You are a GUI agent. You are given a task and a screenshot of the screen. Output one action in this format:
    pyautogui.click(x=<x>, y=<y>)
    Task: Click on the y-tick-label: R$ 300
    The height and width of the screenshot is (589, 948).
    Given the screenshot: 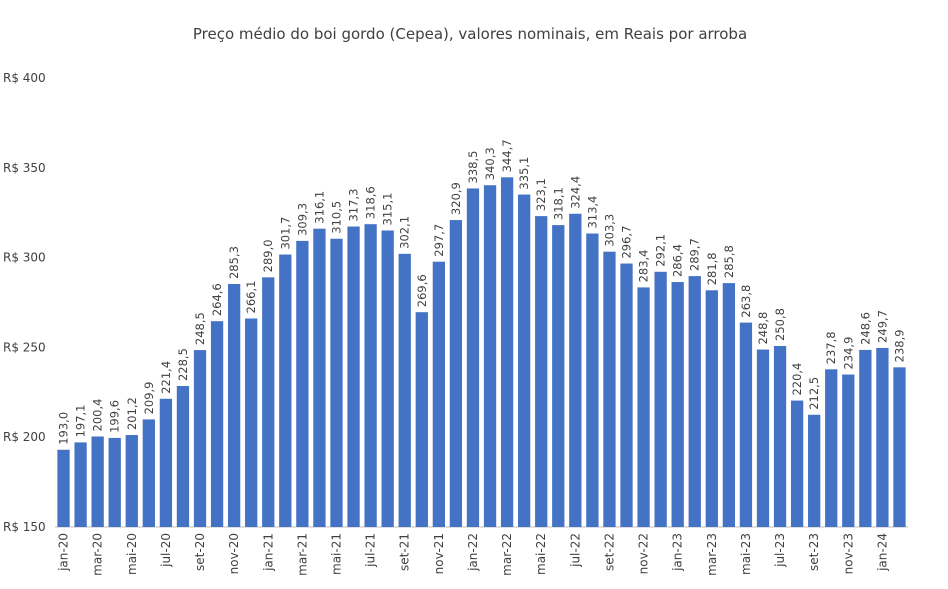 What is the action you would take?
    pyautogui.click(x=24, y=258)
    